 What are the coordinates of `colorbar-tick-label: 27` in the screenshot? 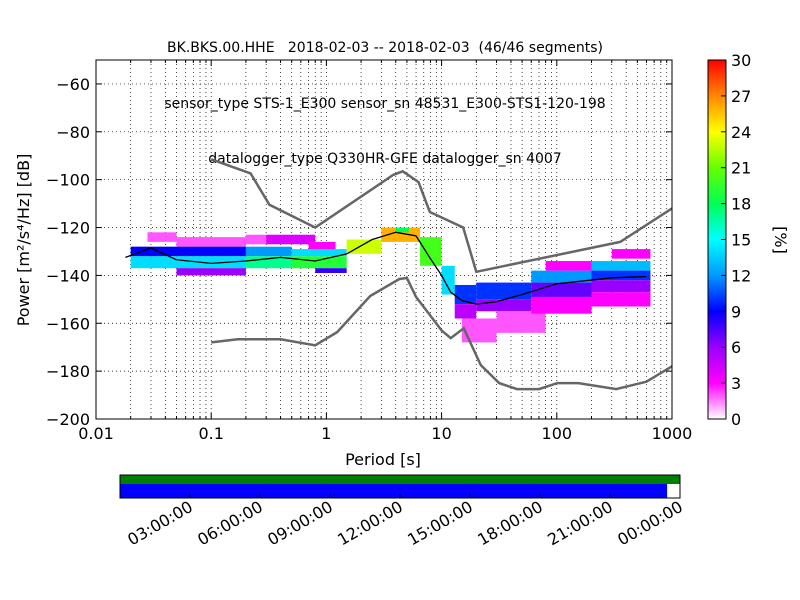 It's located at (741, 96).